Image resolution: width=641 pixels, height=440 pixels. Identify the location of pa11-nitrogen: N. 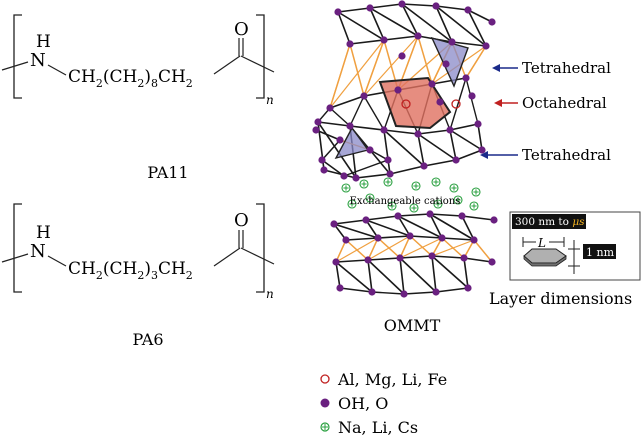
(38, 60).